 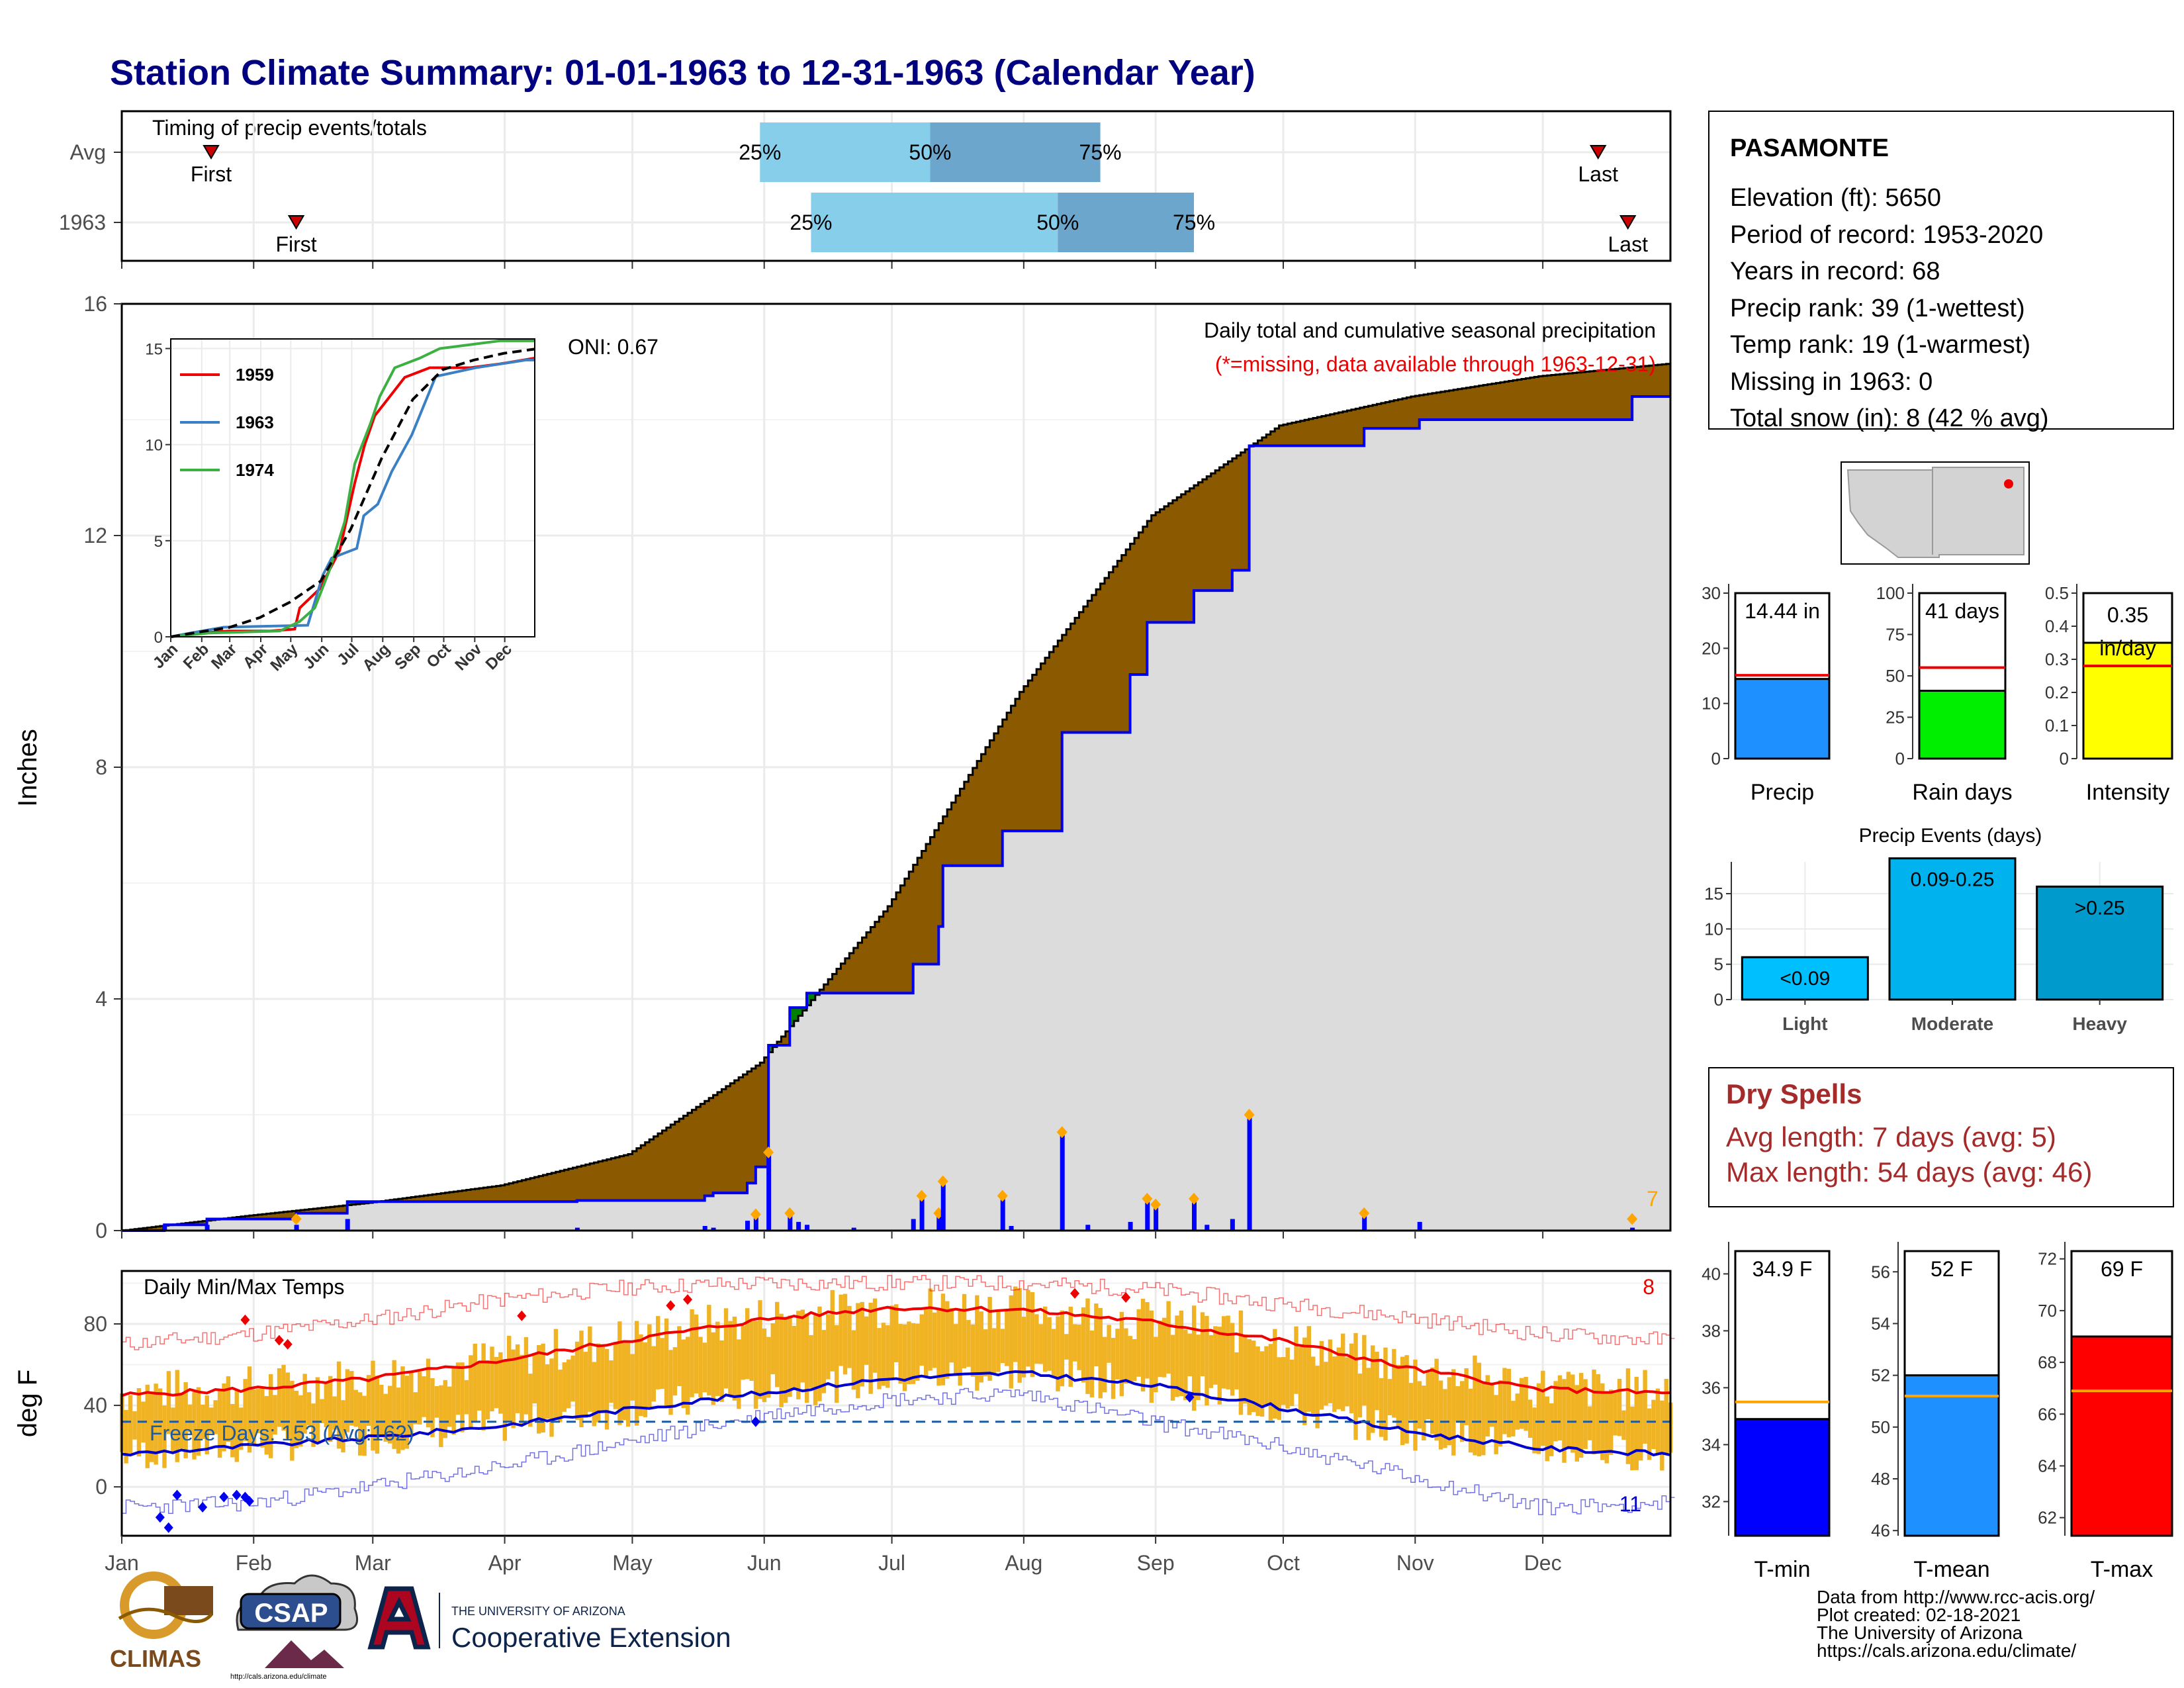 What do you see at coordinates (2128, 792) in the screenshot?
I see `summary-category-label: Intensity` at bounding box center [2128, 792].